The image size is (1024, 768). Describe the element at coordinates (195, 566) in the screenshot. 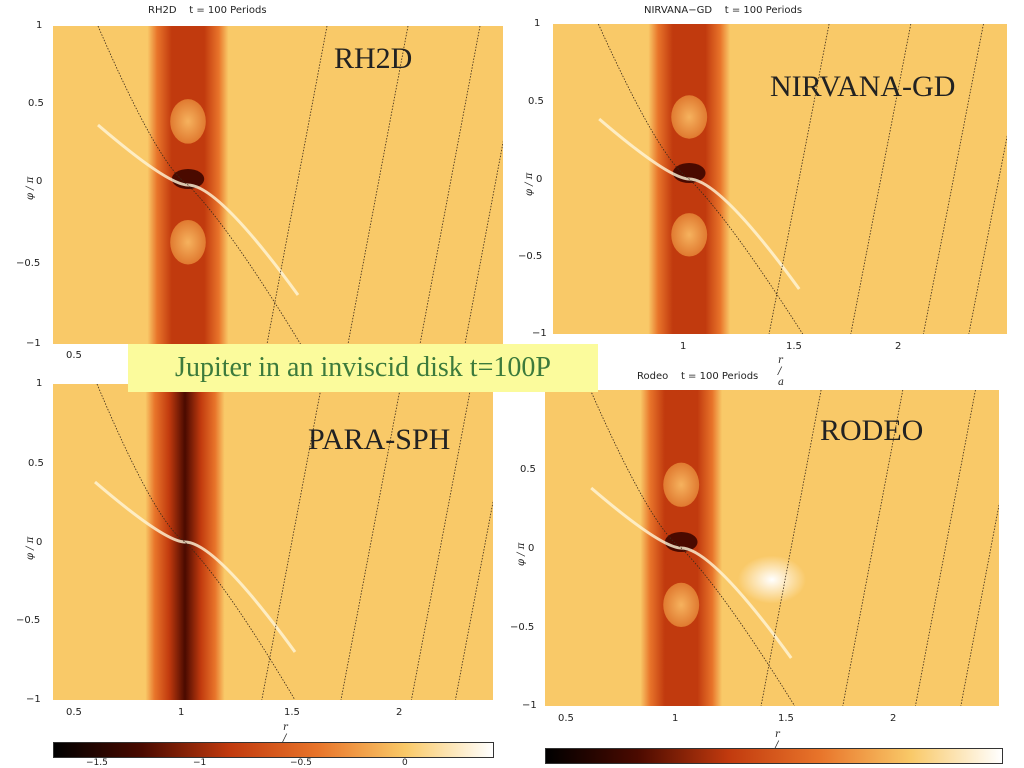

I see `spiral-arm` at that location.